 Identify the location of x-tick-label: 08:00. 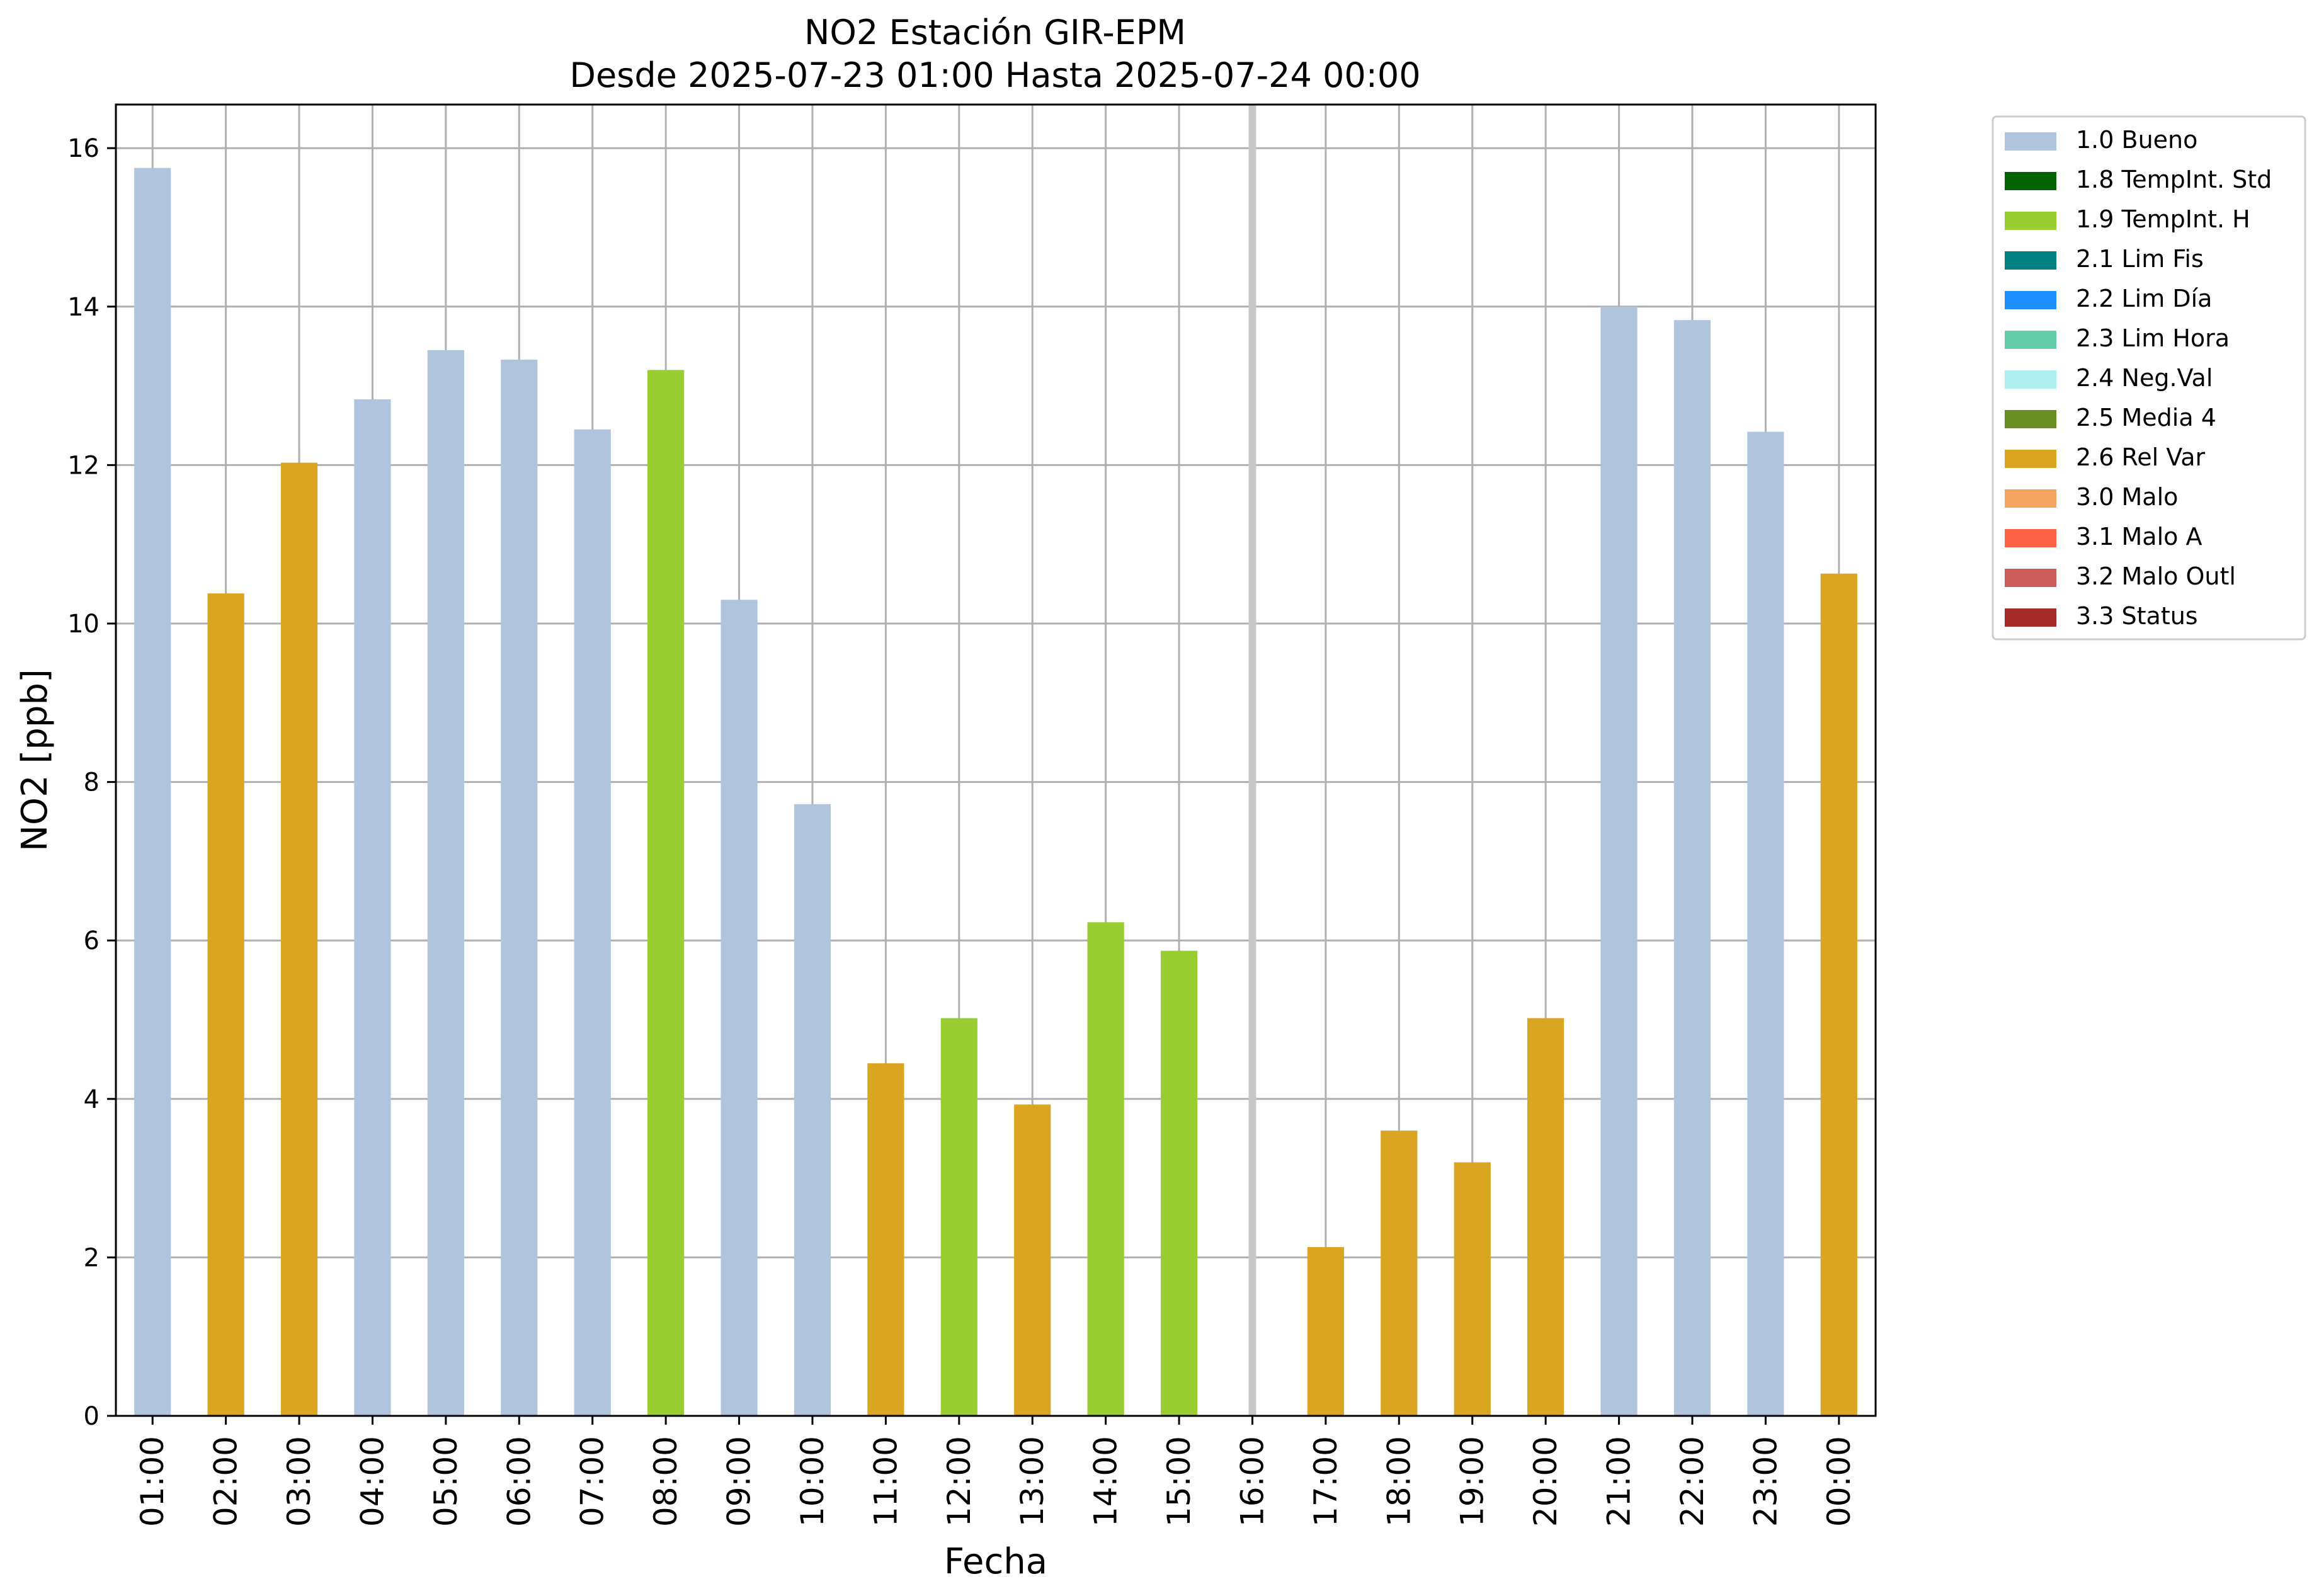
(665, 1481).